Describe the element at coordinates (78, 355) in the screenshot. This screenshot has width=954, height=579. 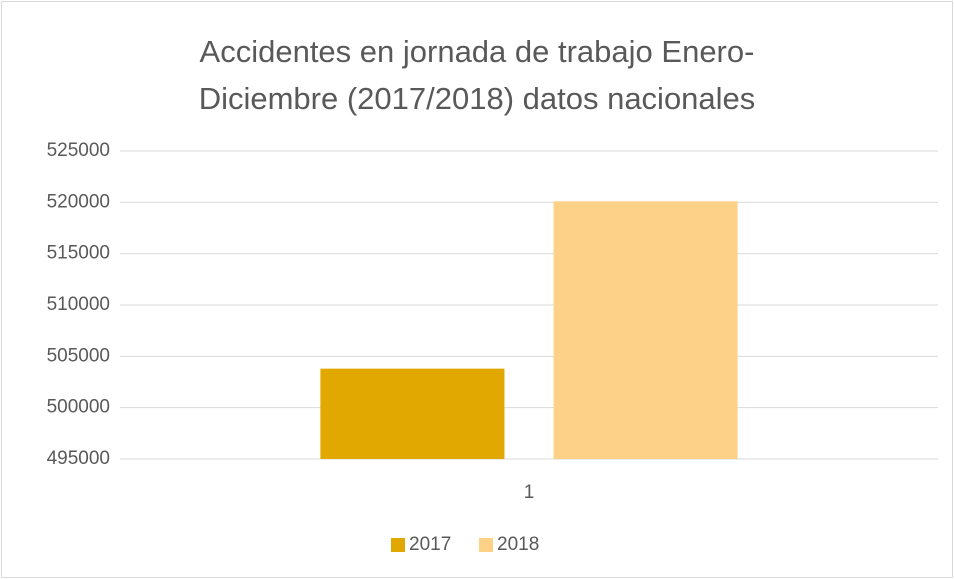
I see `y-tick-label: 505000` at that location.